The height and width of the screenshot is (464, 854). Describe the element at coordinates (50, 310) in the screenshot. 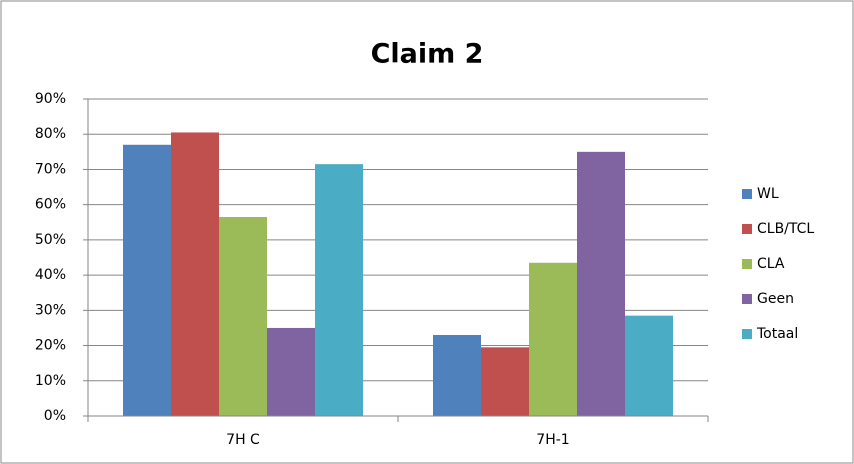

I see `y-tick-label: 30%` at that location.